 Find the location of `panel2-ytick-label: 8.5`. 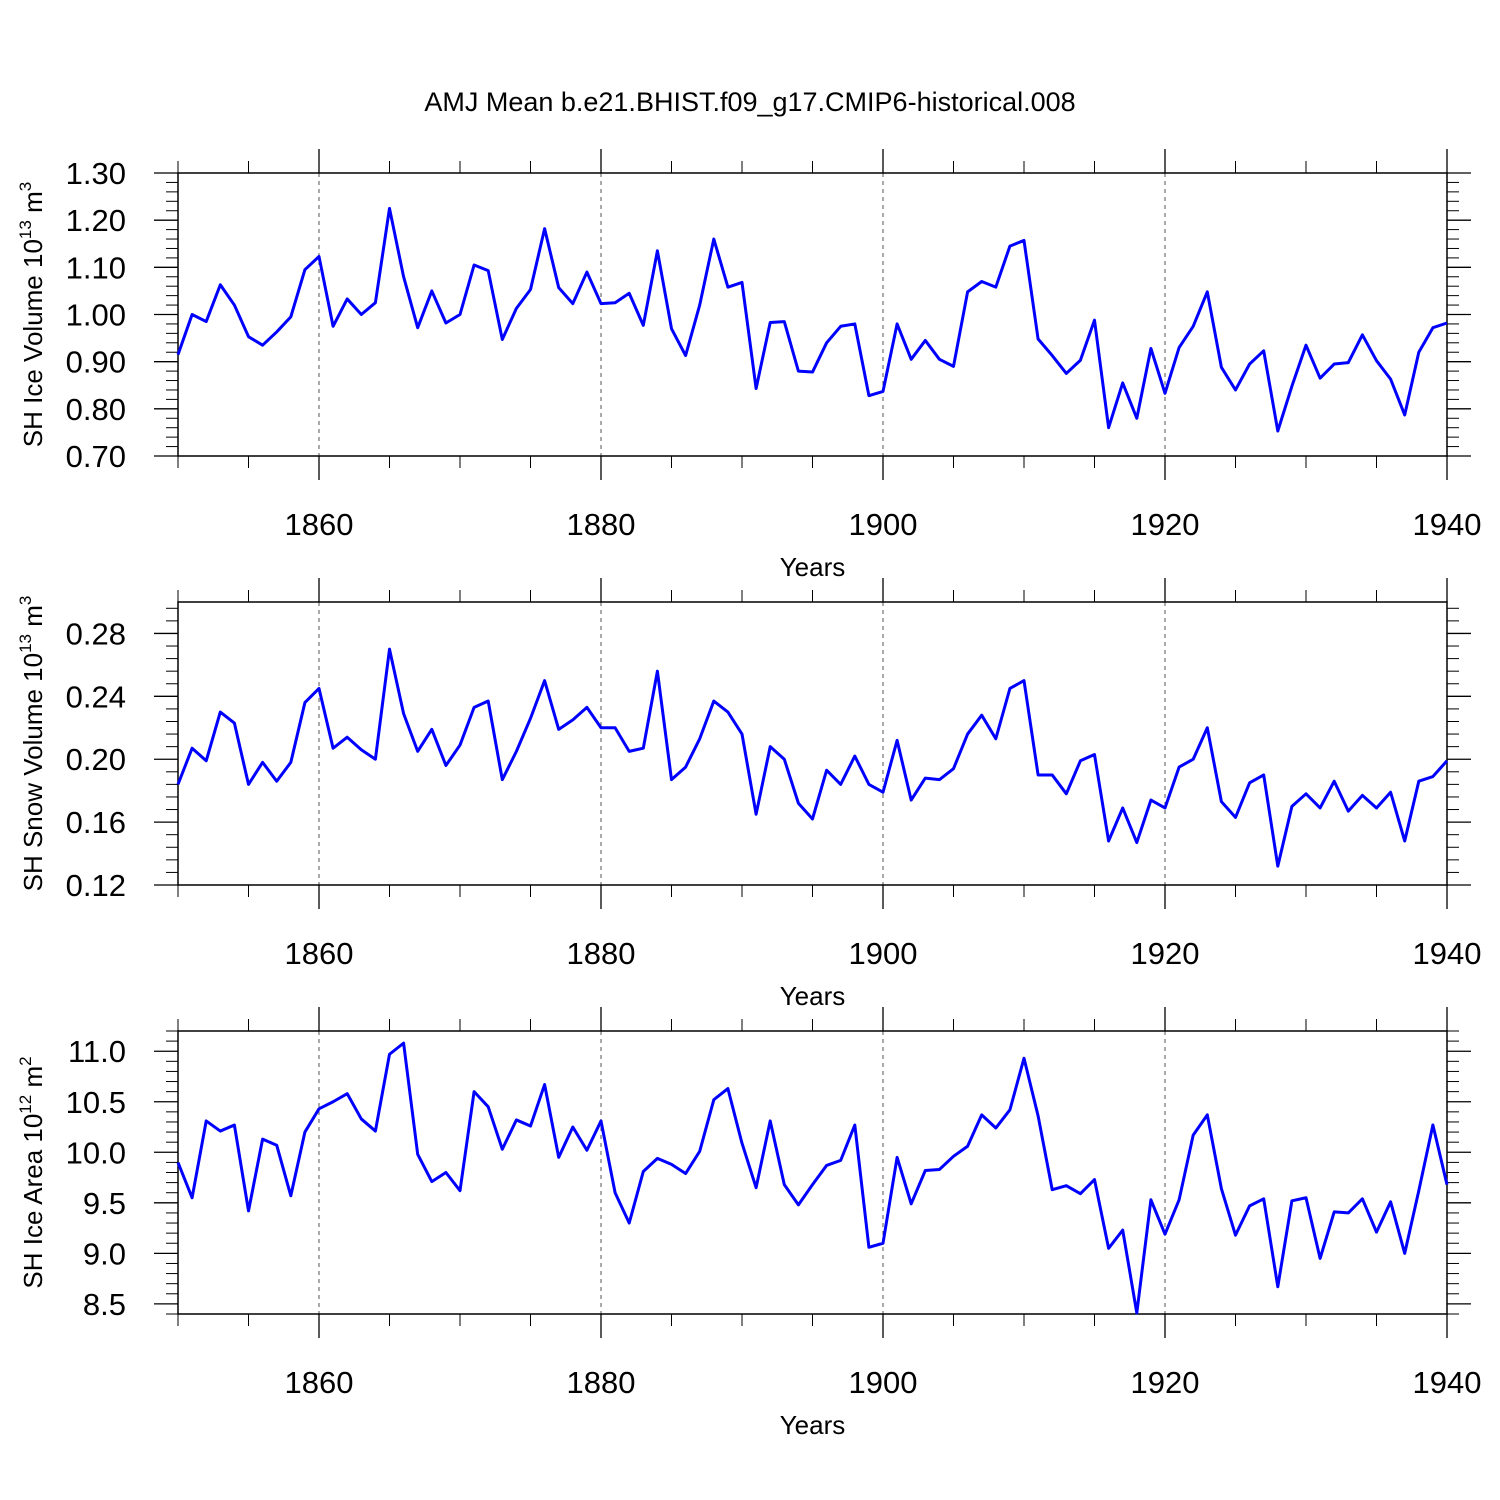

panel2-ytick-label: 8.5 is located at coordinates (104, 1304).